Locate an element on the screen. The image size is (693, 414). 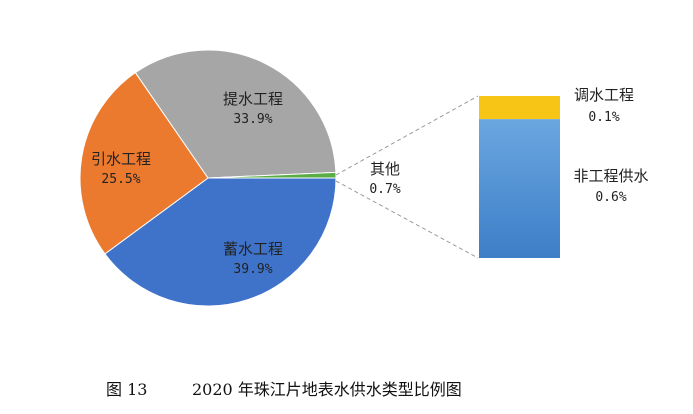
breakdown-bar is located at coordinates (519, 177).